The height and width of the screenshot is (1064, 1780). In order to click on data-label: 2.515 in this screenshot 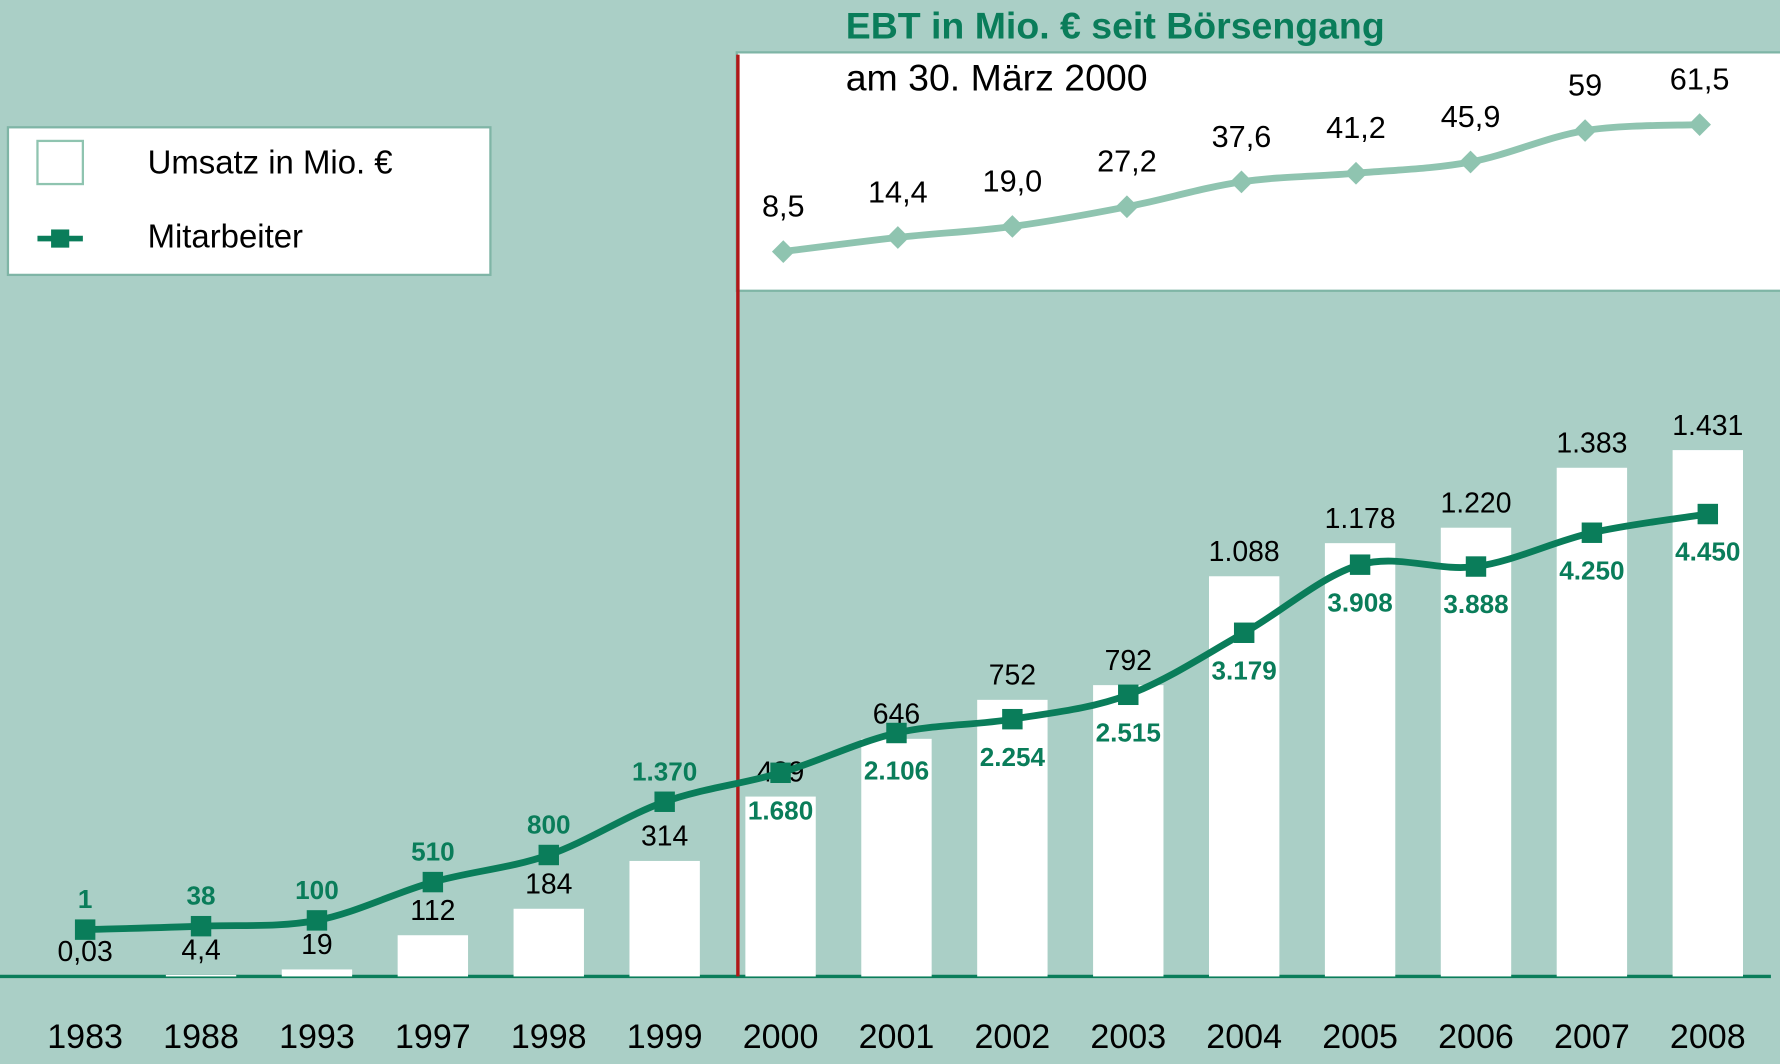, I will do `click(1128, 732)`.